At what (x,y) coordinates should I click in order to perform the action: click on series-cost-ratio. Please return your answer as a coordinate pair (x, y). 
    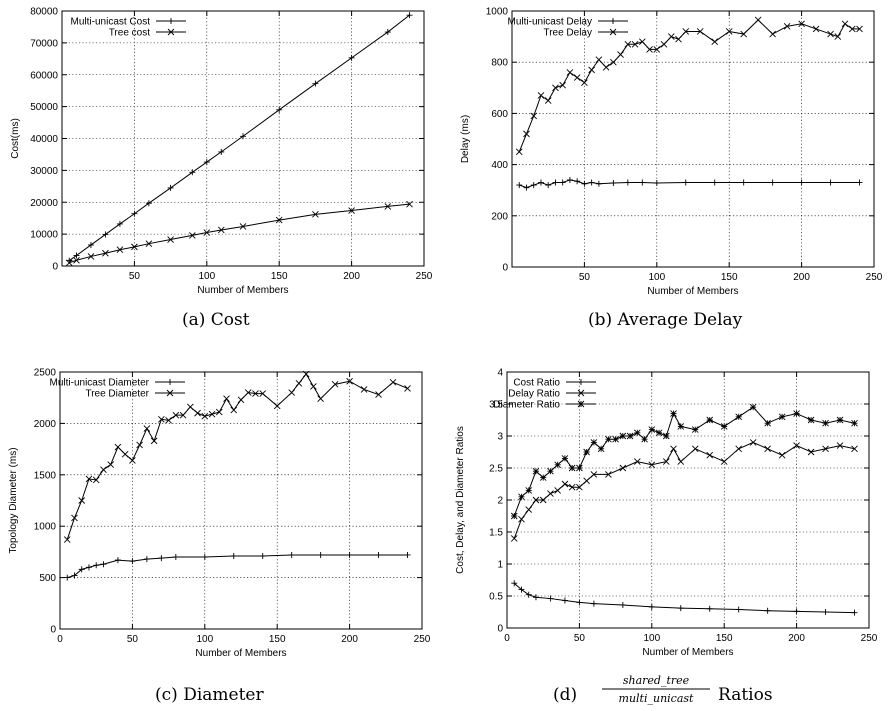
    Looking at the image, I should click on (684, 598).